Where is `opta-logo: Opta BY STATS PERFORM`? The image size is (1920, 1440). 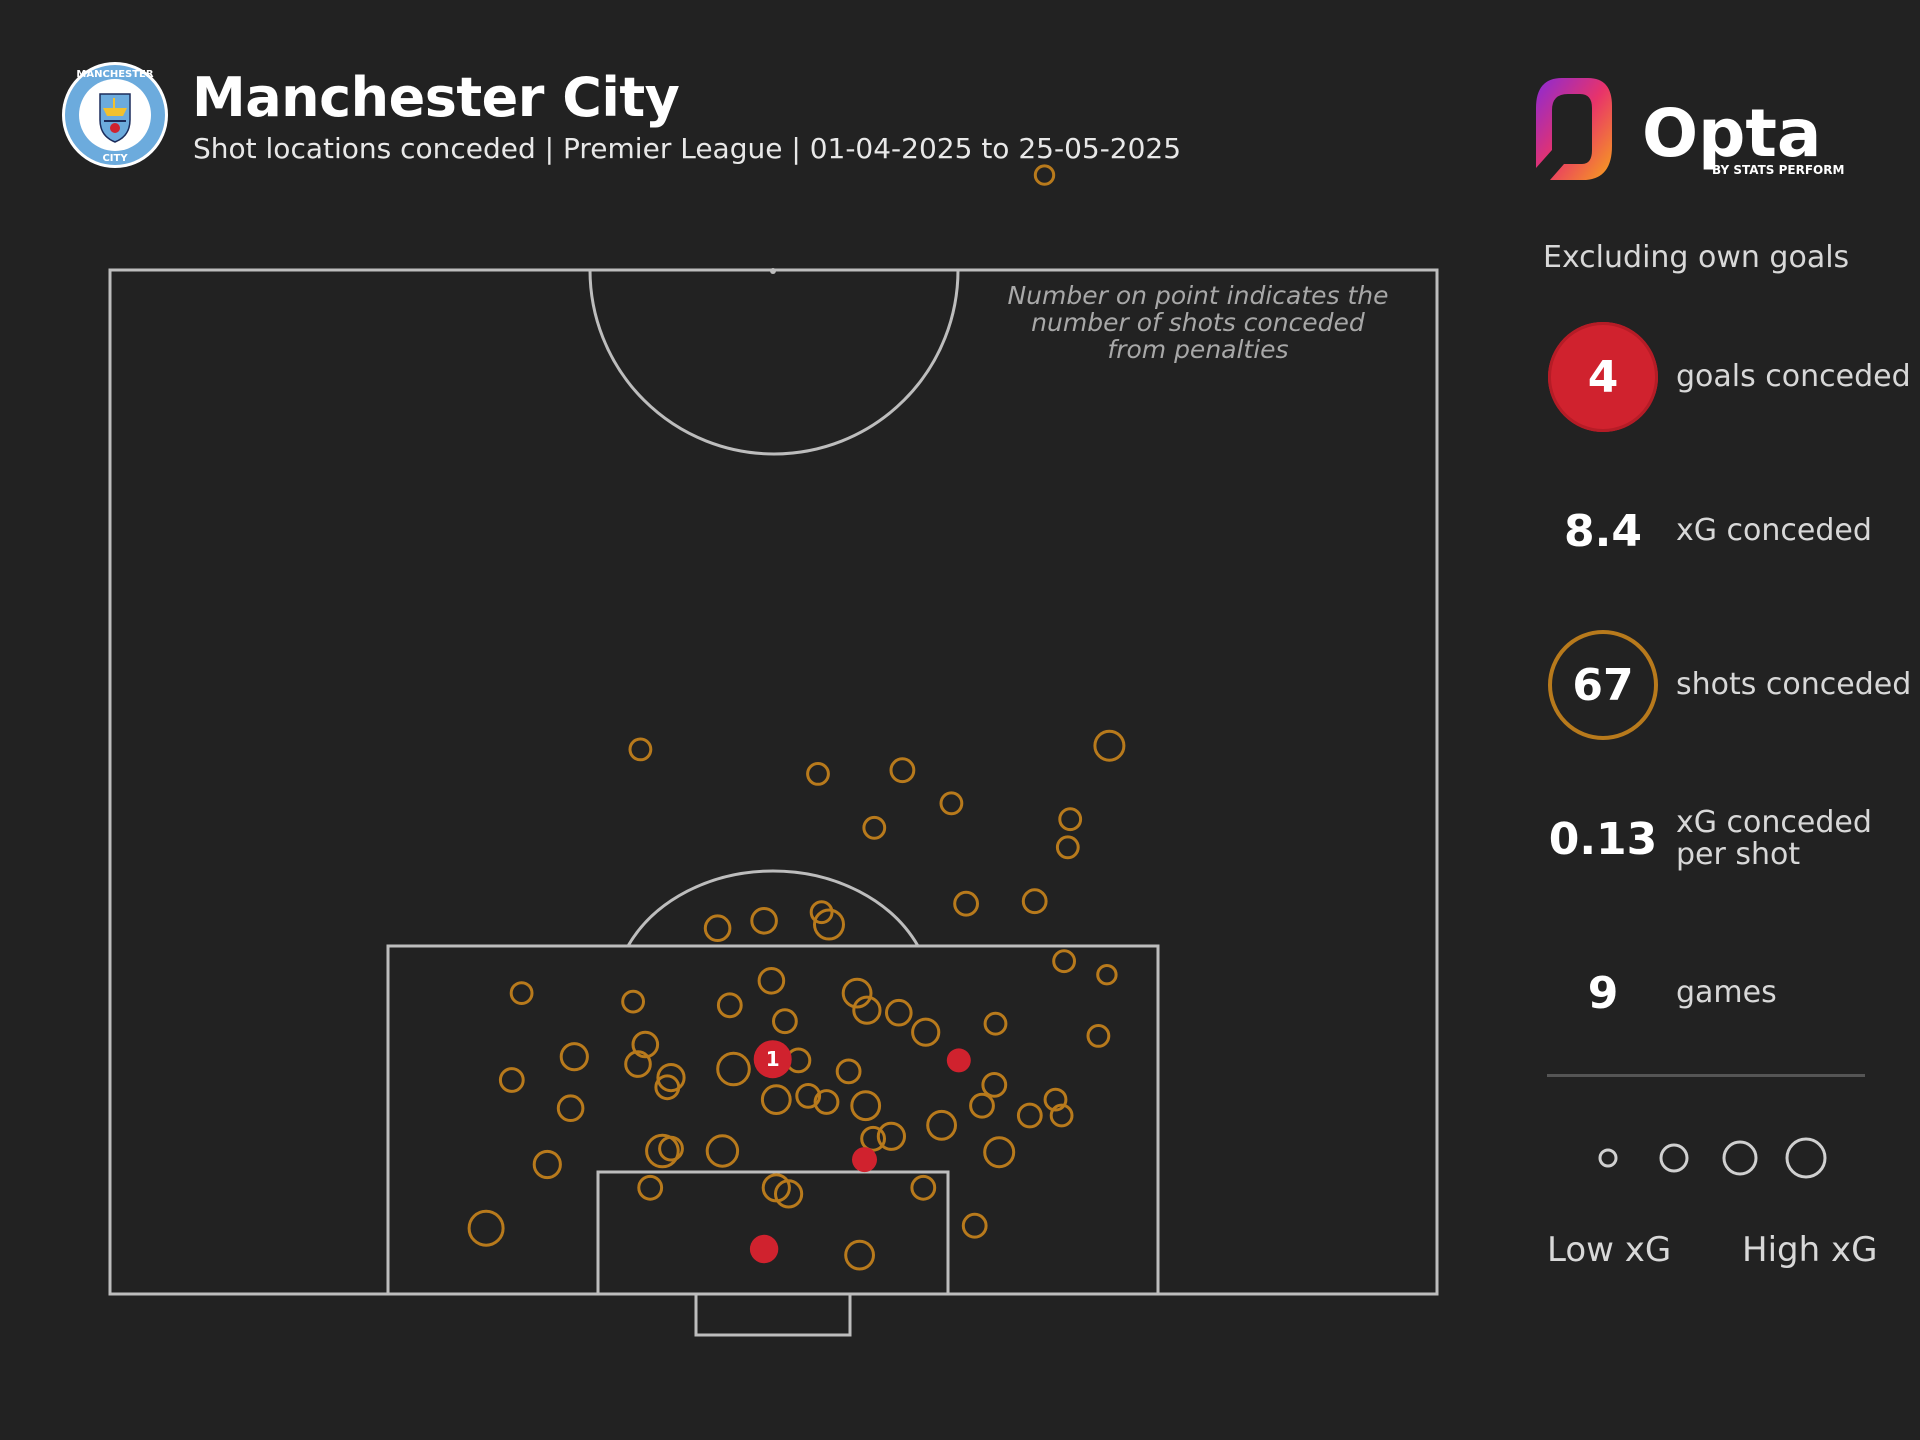 opta-logo: Opta BY STATS PERFORM is located at coordinates (1690, 129).